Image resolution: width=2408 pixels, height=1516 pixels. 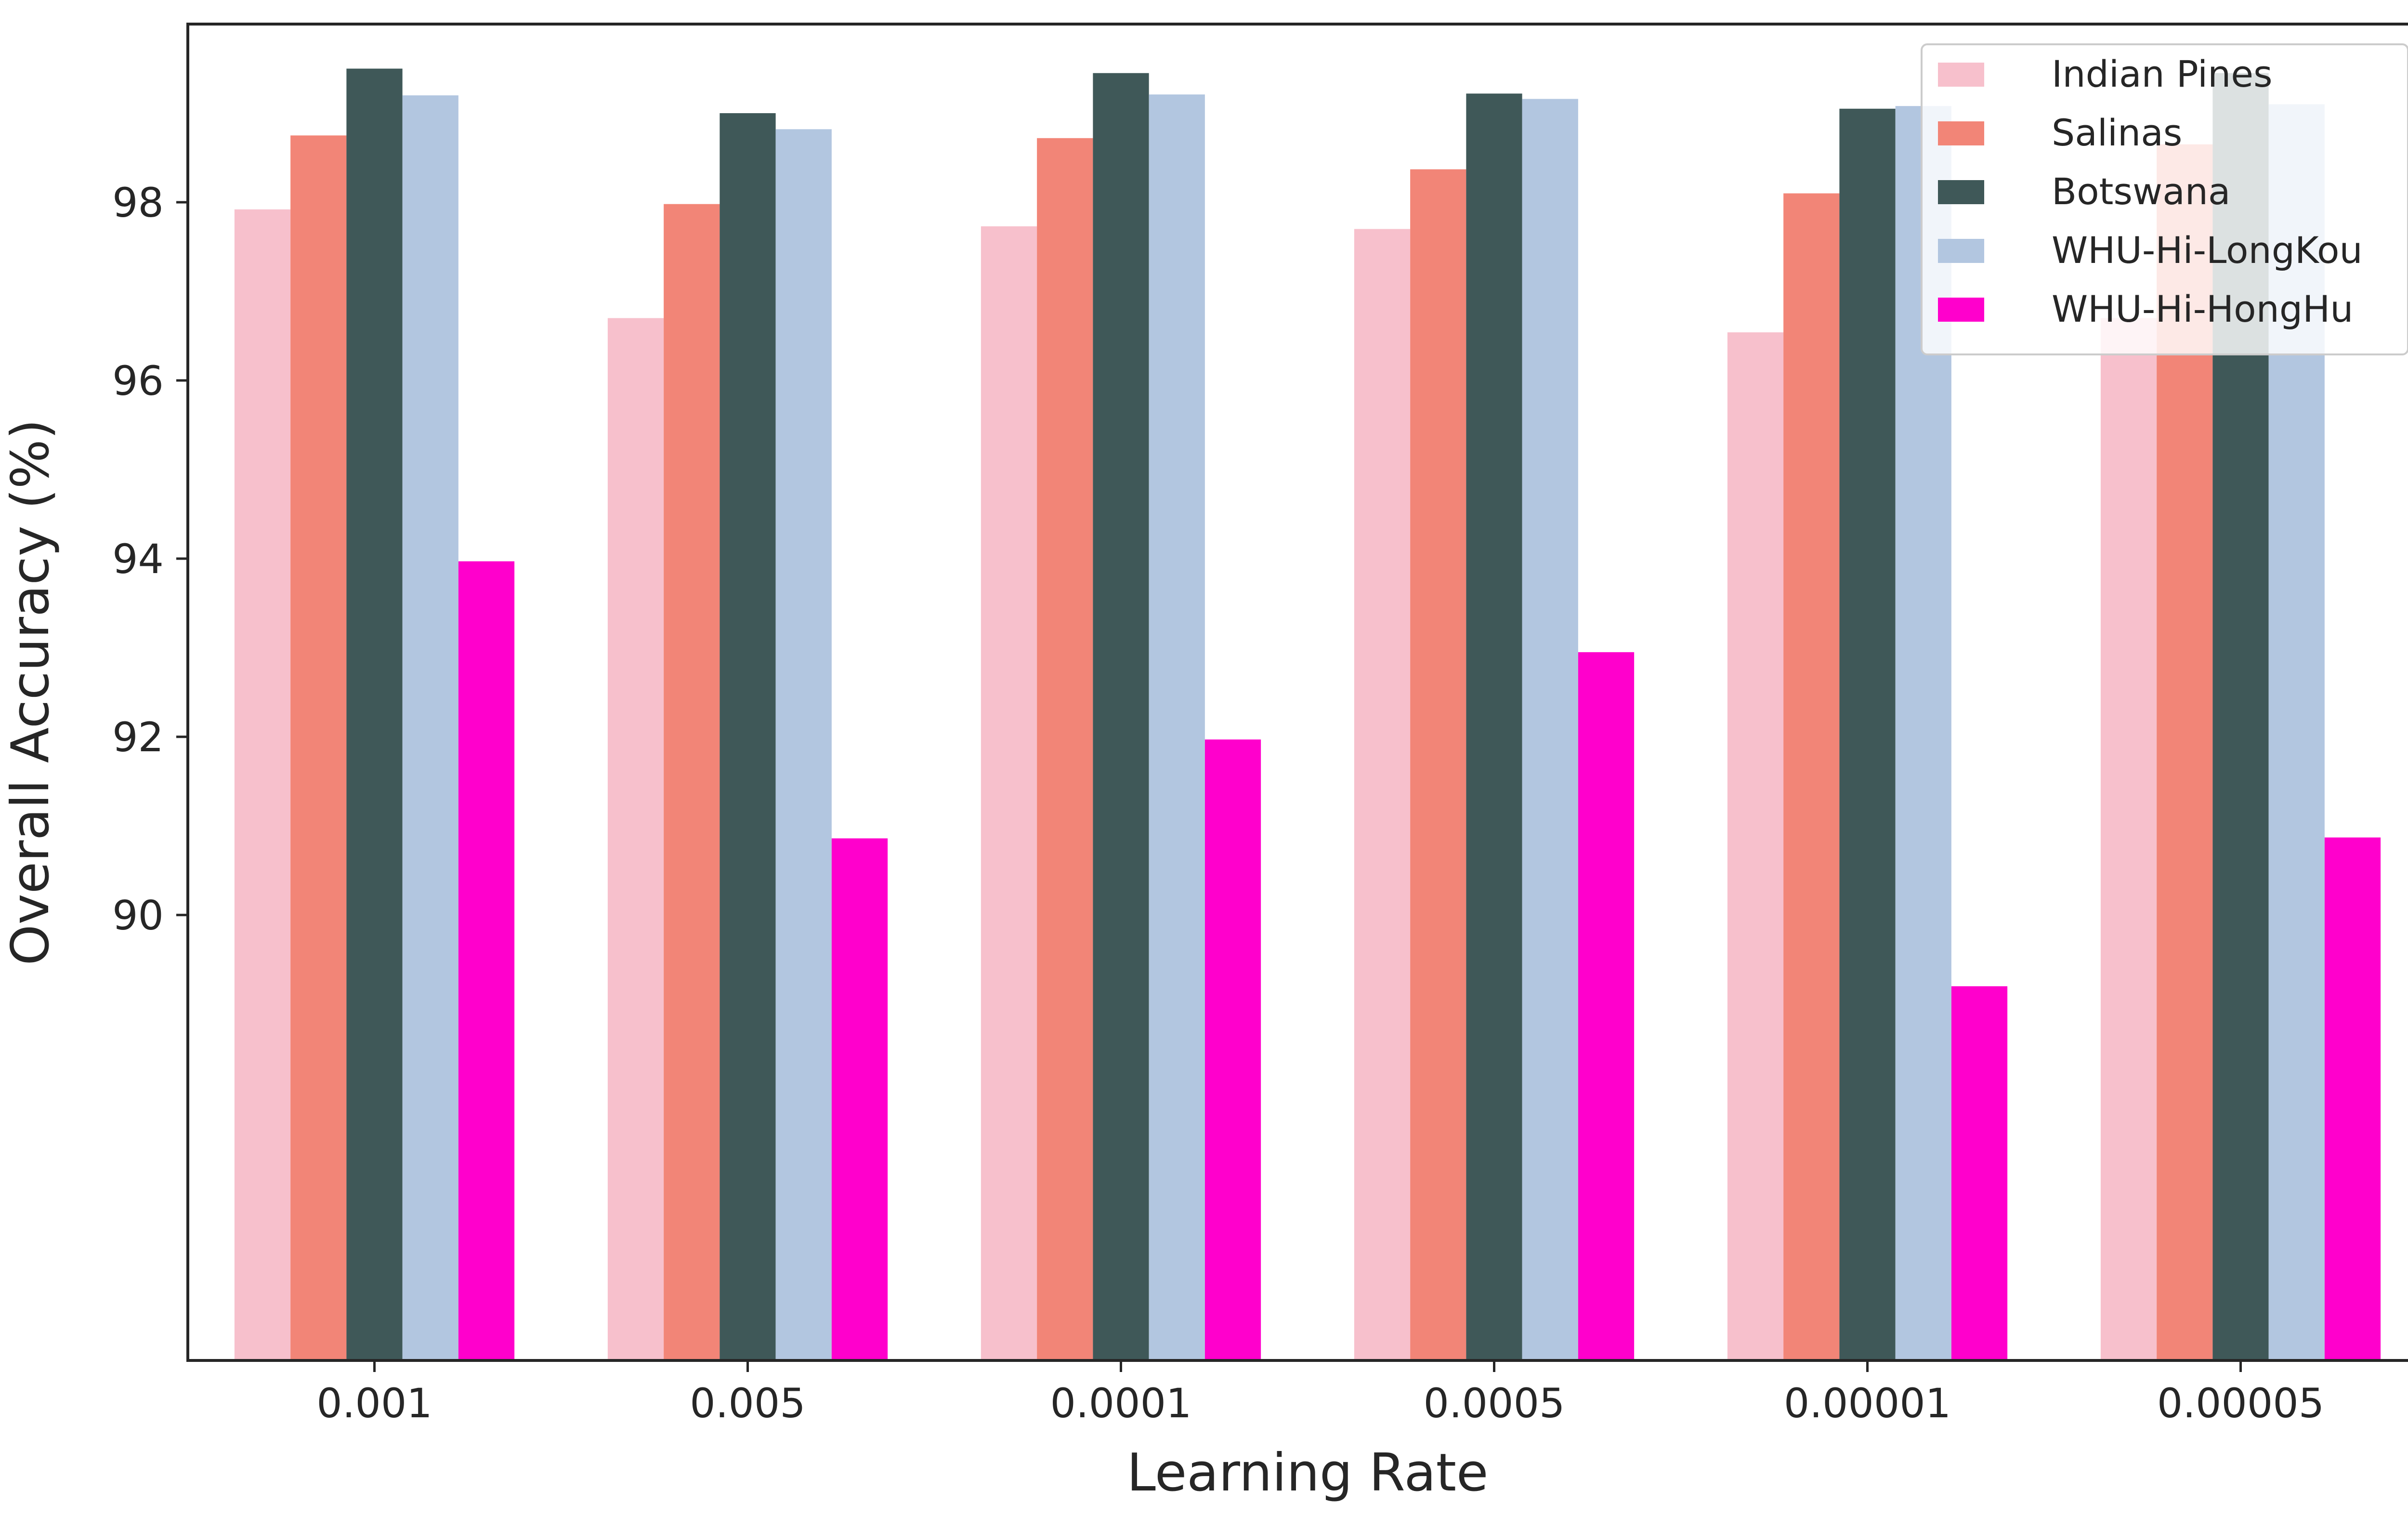 What do you see at coordinates (30, 692) in the screenshot?
I see `y-axis-title: Overall Accuracy (%)` at bounding box center [30, 692].